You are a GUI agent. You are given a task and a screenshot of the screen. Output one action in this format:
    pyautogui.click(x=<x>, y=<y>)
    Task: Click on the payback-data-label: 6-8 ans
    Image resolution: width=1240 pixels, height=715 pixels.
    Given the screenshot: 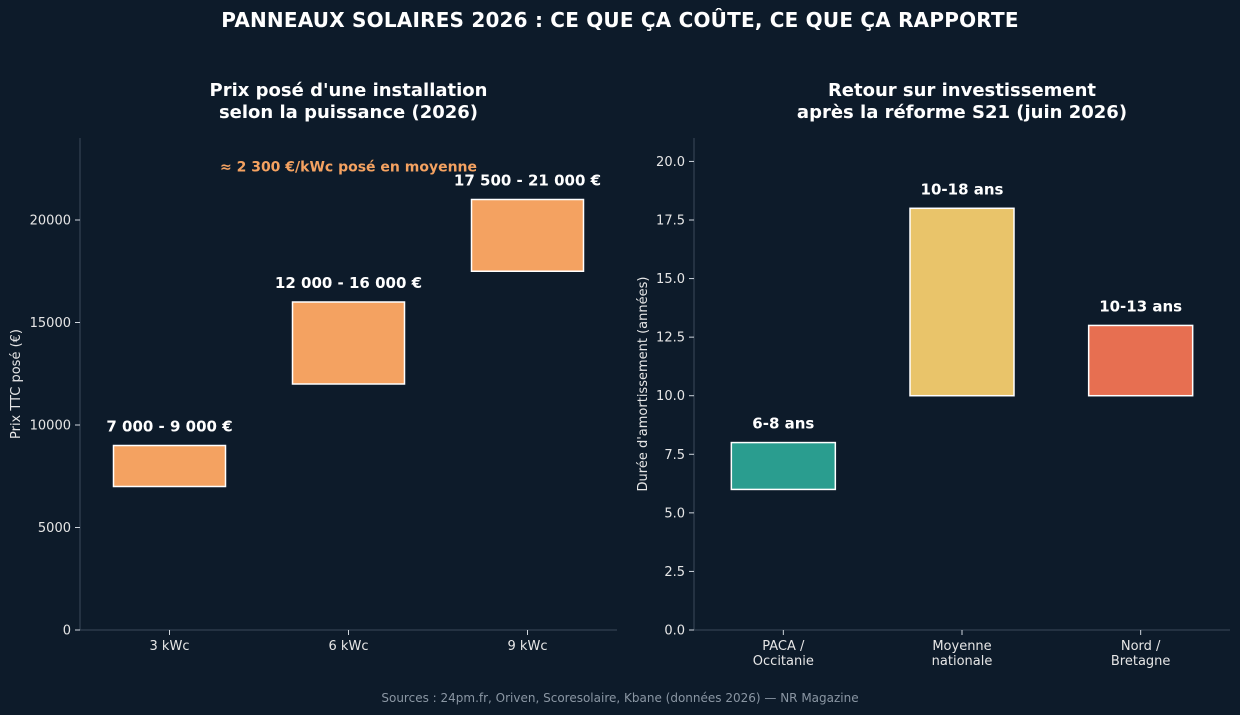 What is the action you would take?
    pyautogui.click(x=783, y=424)
    